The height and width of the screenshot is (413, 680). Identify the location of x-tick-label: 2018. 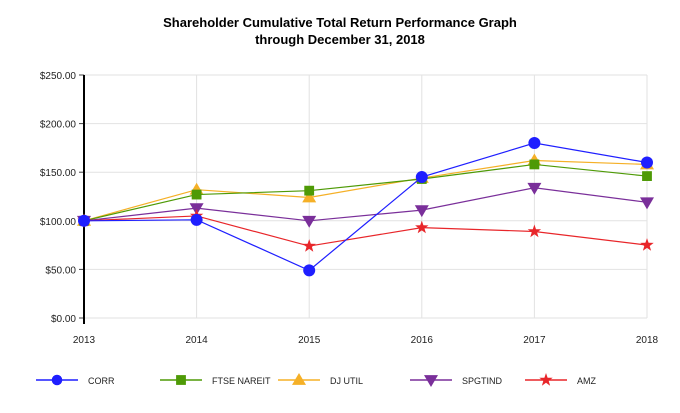
(647, 340).